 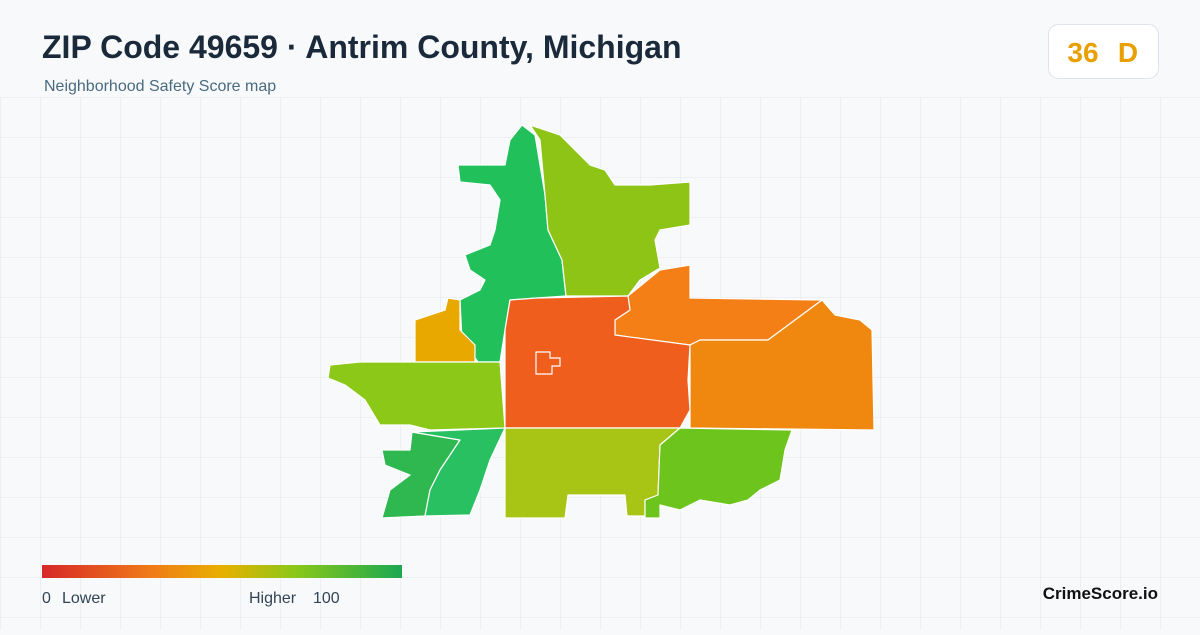 I want to click on legend-max: 100, so click(x=326, y=598).